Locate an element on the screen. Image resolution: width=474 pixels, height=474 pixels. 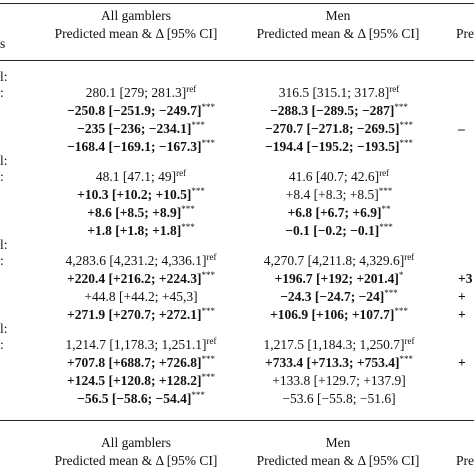
cell-value: +271.9 [+270.7; +272.1] is located at coordinates (134, 314).